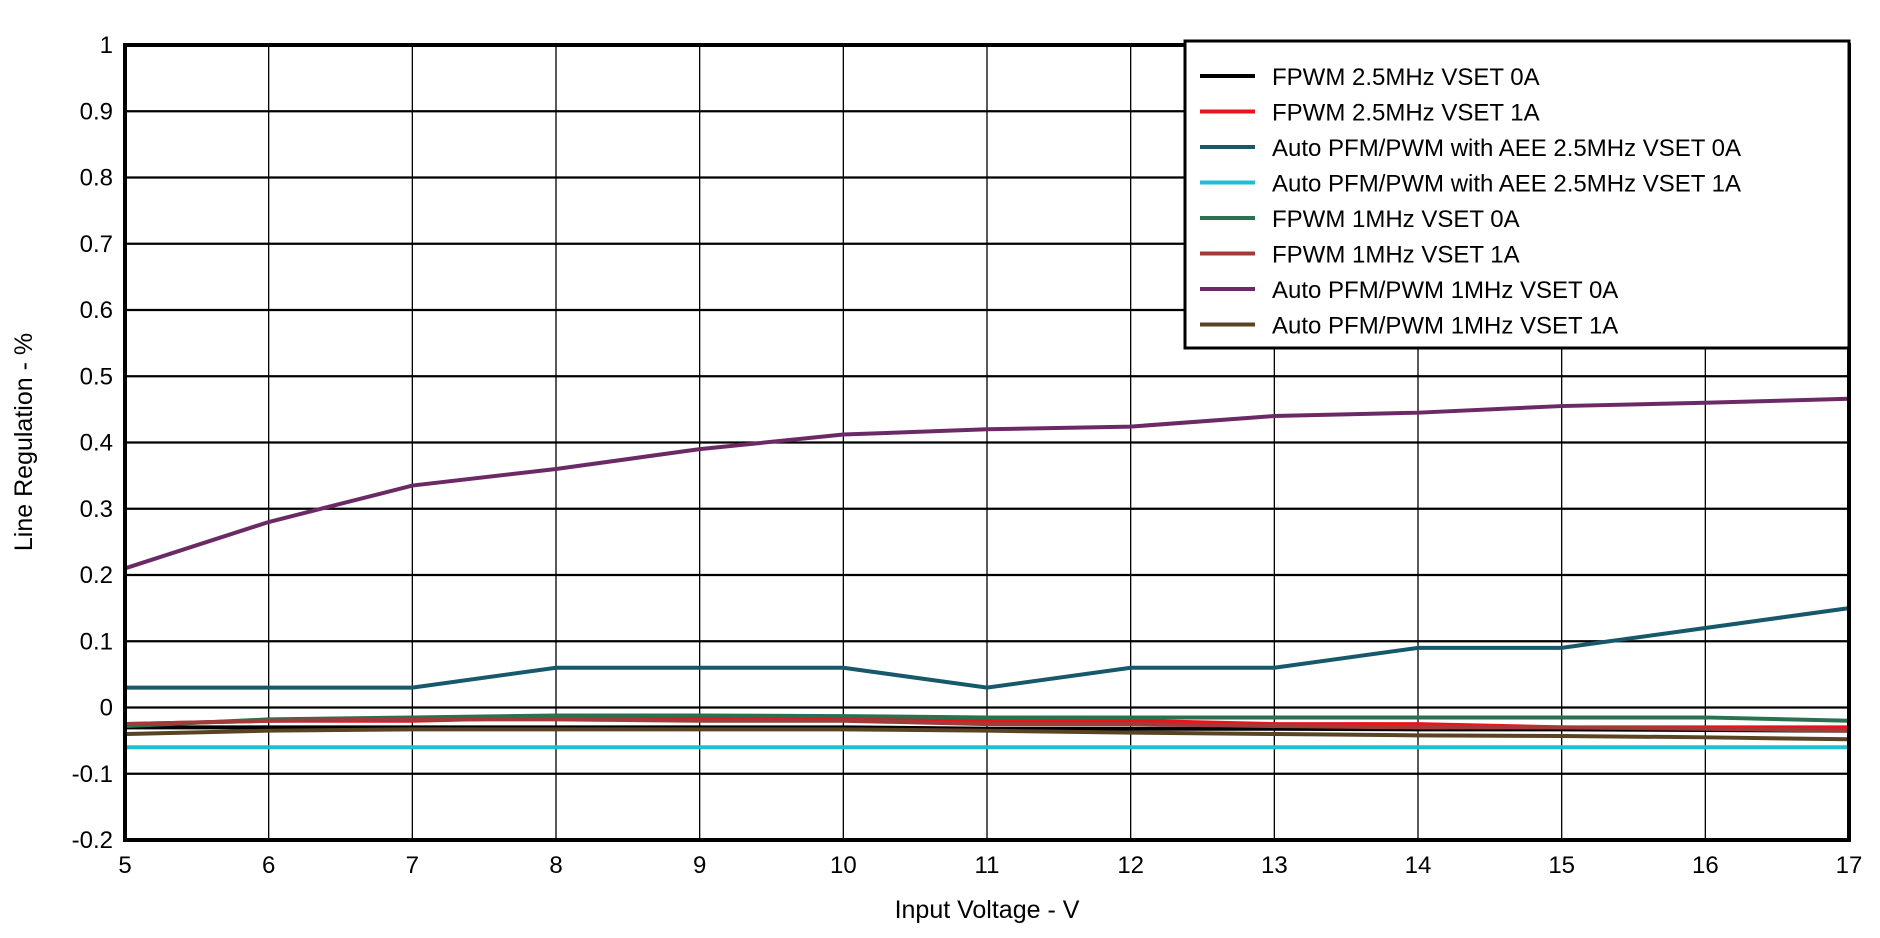  Describe the element at coordinates (96, 443) in the screenshot. I see `y-tick-label: 0.4` at that location.